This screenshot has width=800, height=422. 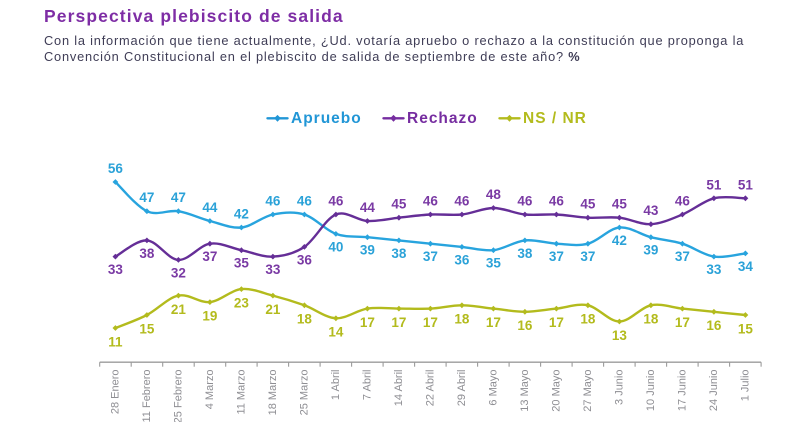 What do you see at coordinates (273, 393) in the screenshot?
I see `svg-text: 18 Marzo` at bounding box center [273, 393].